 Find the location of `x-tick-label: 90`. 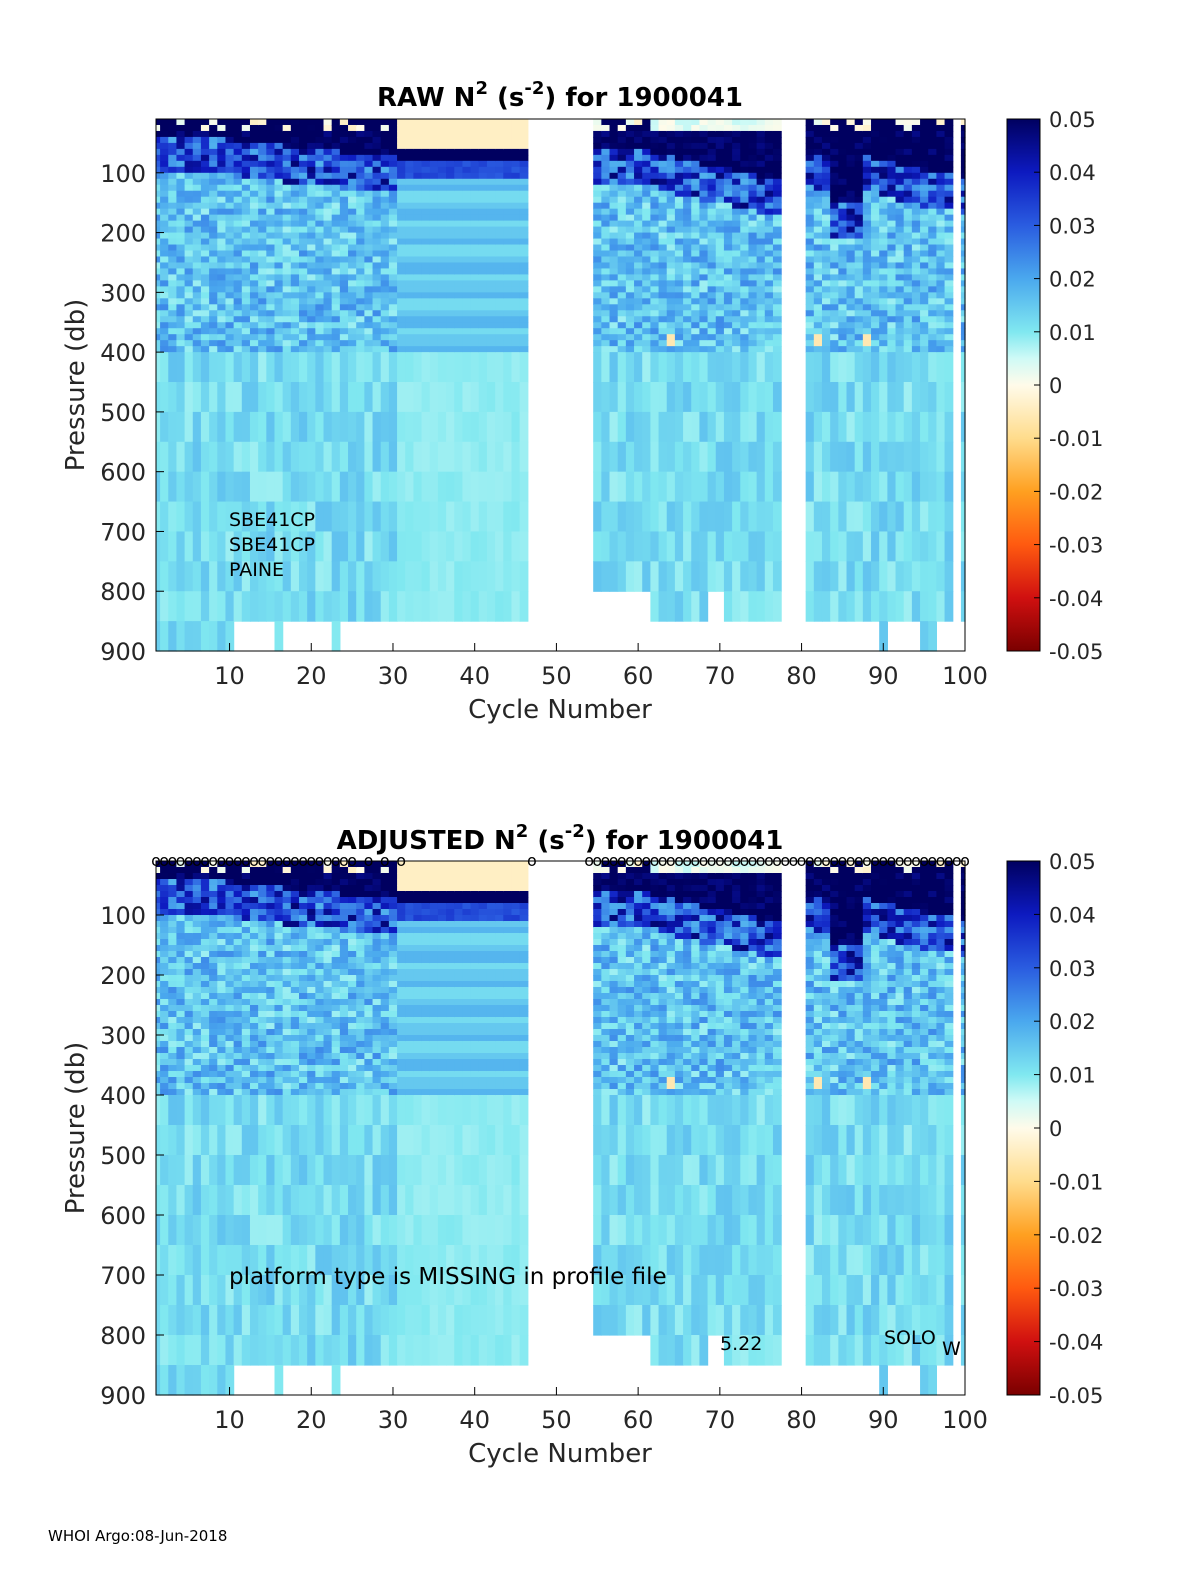

x-tick-label: 90 is located at coordinates (883, 676).